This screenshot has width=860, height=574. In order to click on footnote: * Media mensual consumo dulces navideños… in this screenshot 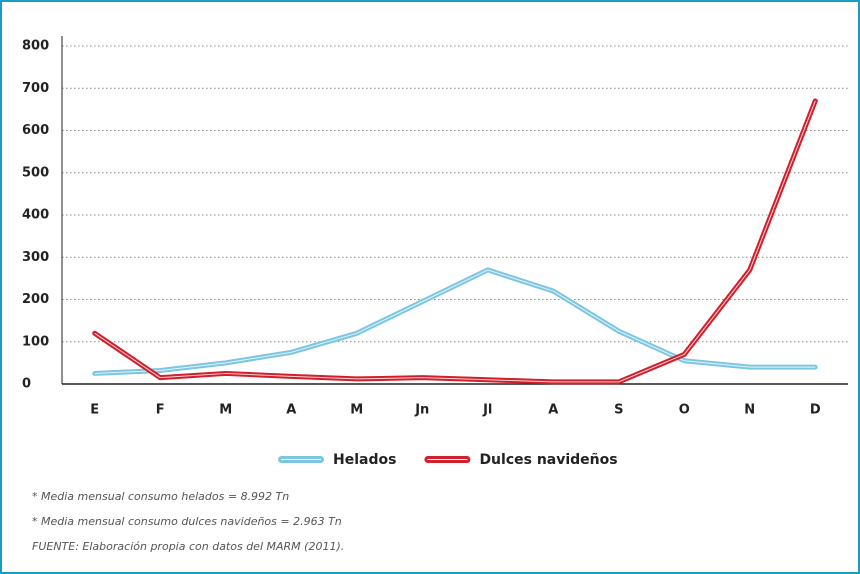, I will do `click(187, 521)`.